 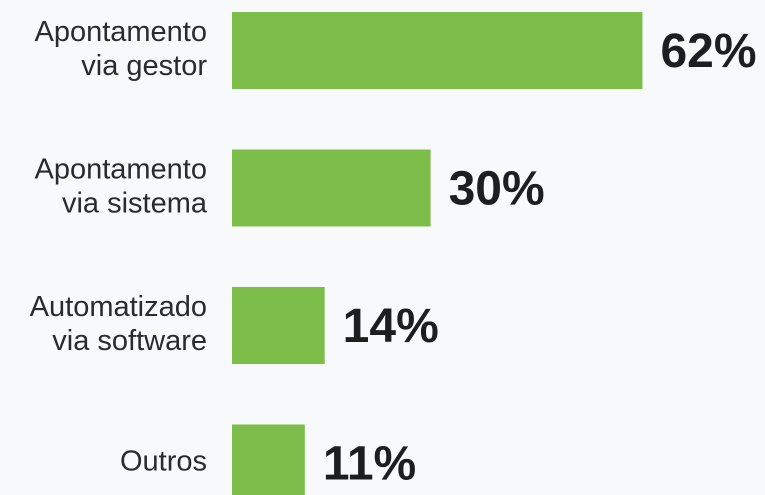 What do you see at coordinates (163, 462) in the screenshot?
I see `category-label: Outros` at bounding box center [163, 462].